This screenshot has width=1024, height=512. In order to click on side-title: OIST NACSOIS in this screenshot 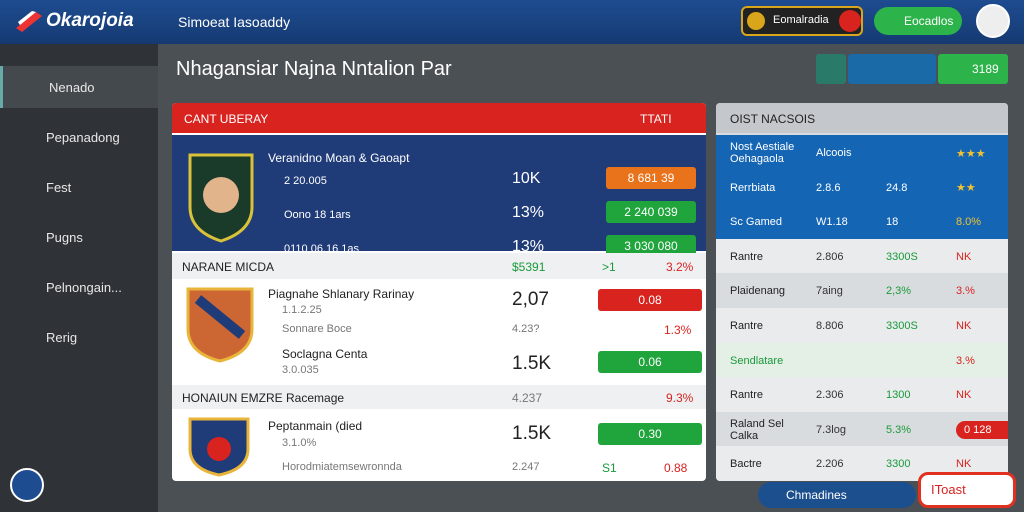, I will do `click(773, 119)`.